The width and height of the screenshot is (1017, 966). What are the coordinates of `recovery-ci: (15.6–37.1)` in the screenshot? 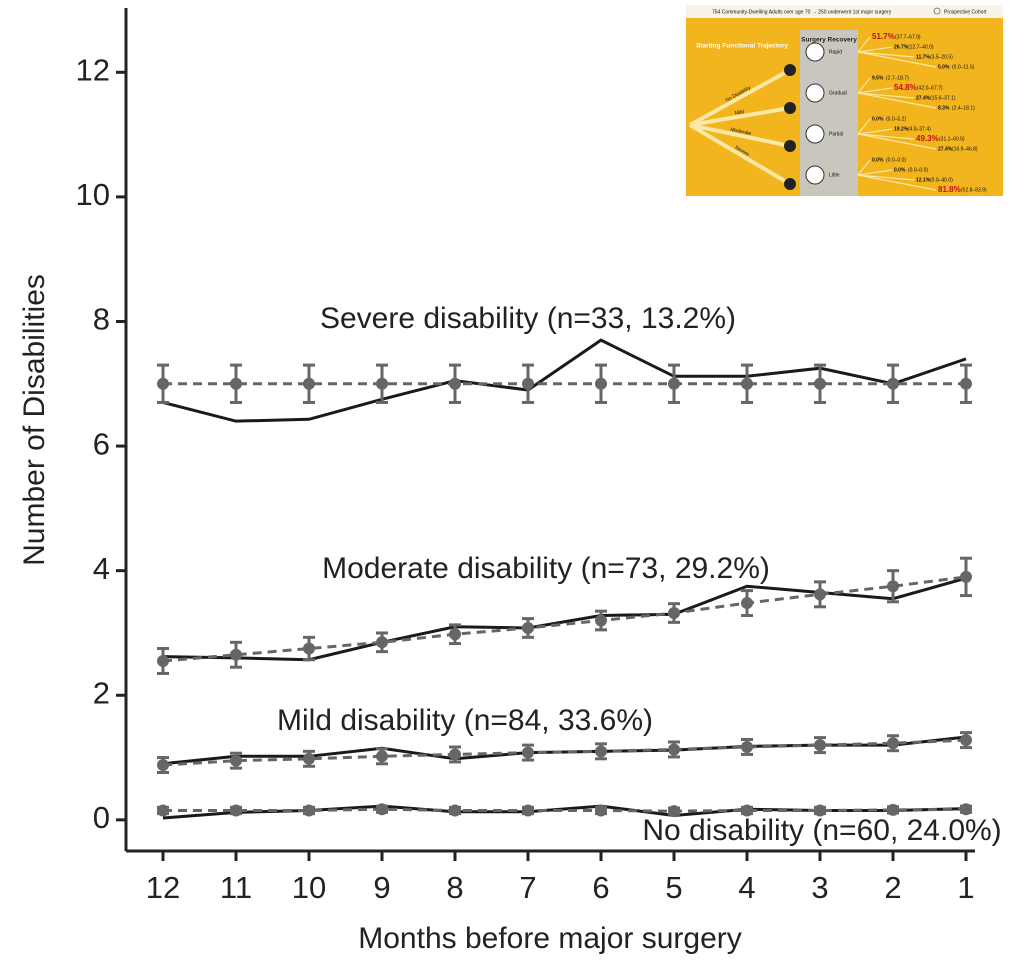 It's located at (943, 98).